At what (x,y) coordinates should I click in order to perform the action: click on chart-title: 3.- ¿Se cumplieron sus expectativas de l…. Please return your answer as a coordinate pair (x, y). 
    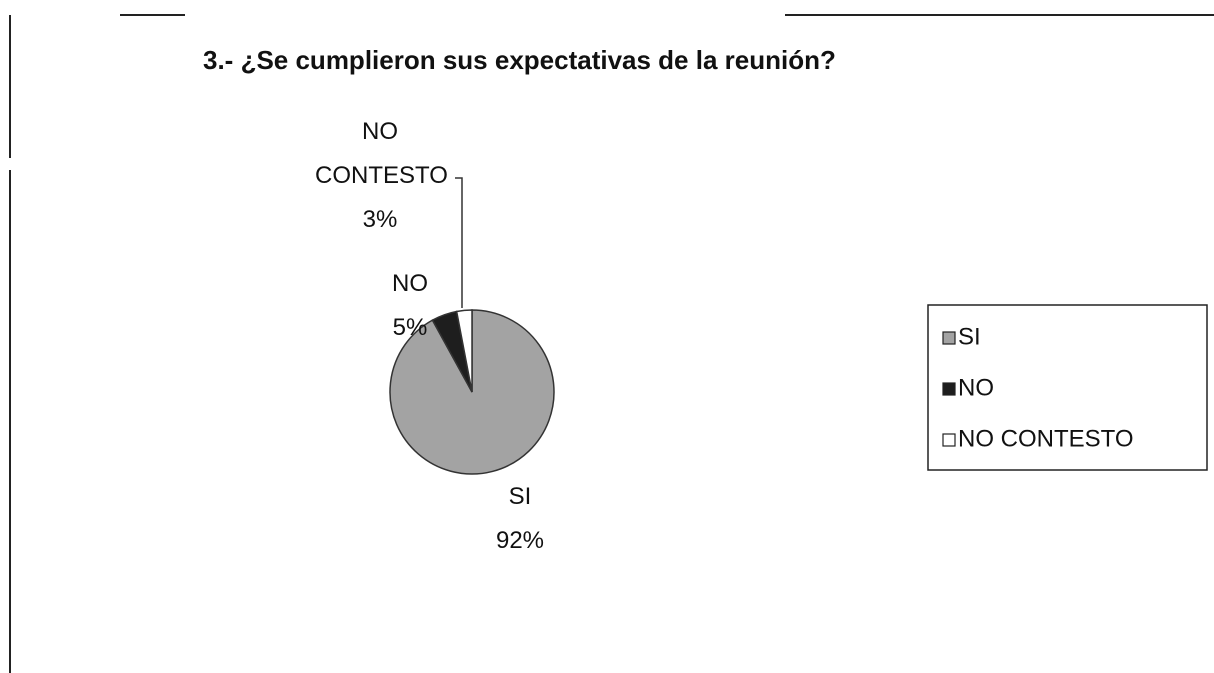
    Looking at the image, I should click on (519, 60).